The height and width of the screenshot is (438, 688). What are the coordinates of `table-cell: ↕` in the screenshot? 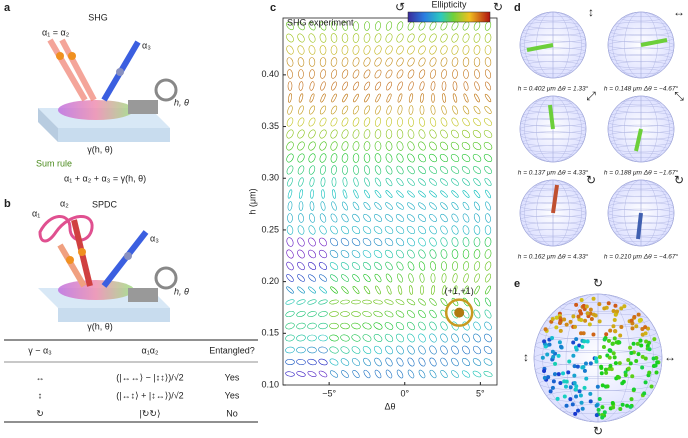 It's located at (40, 395).